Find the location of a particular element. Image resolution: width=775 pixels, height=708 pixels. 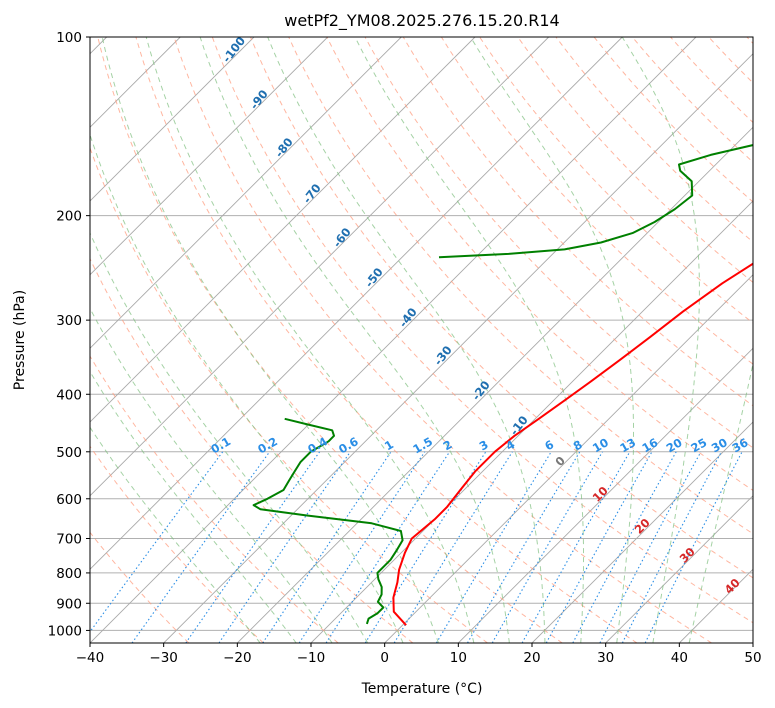

x-tick-label: 30 is located at coordinates (605, 658).